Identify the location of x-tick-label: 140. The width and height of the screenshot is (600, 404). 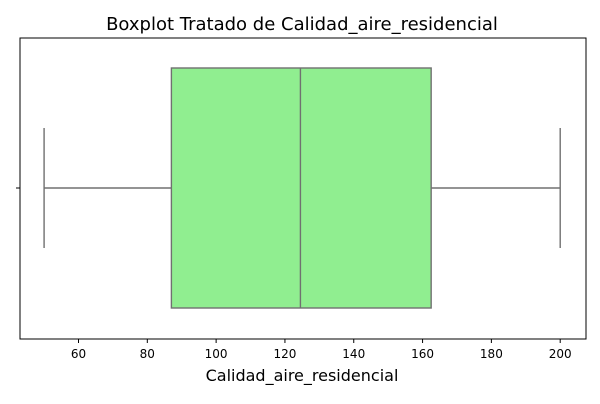
(353, 354).